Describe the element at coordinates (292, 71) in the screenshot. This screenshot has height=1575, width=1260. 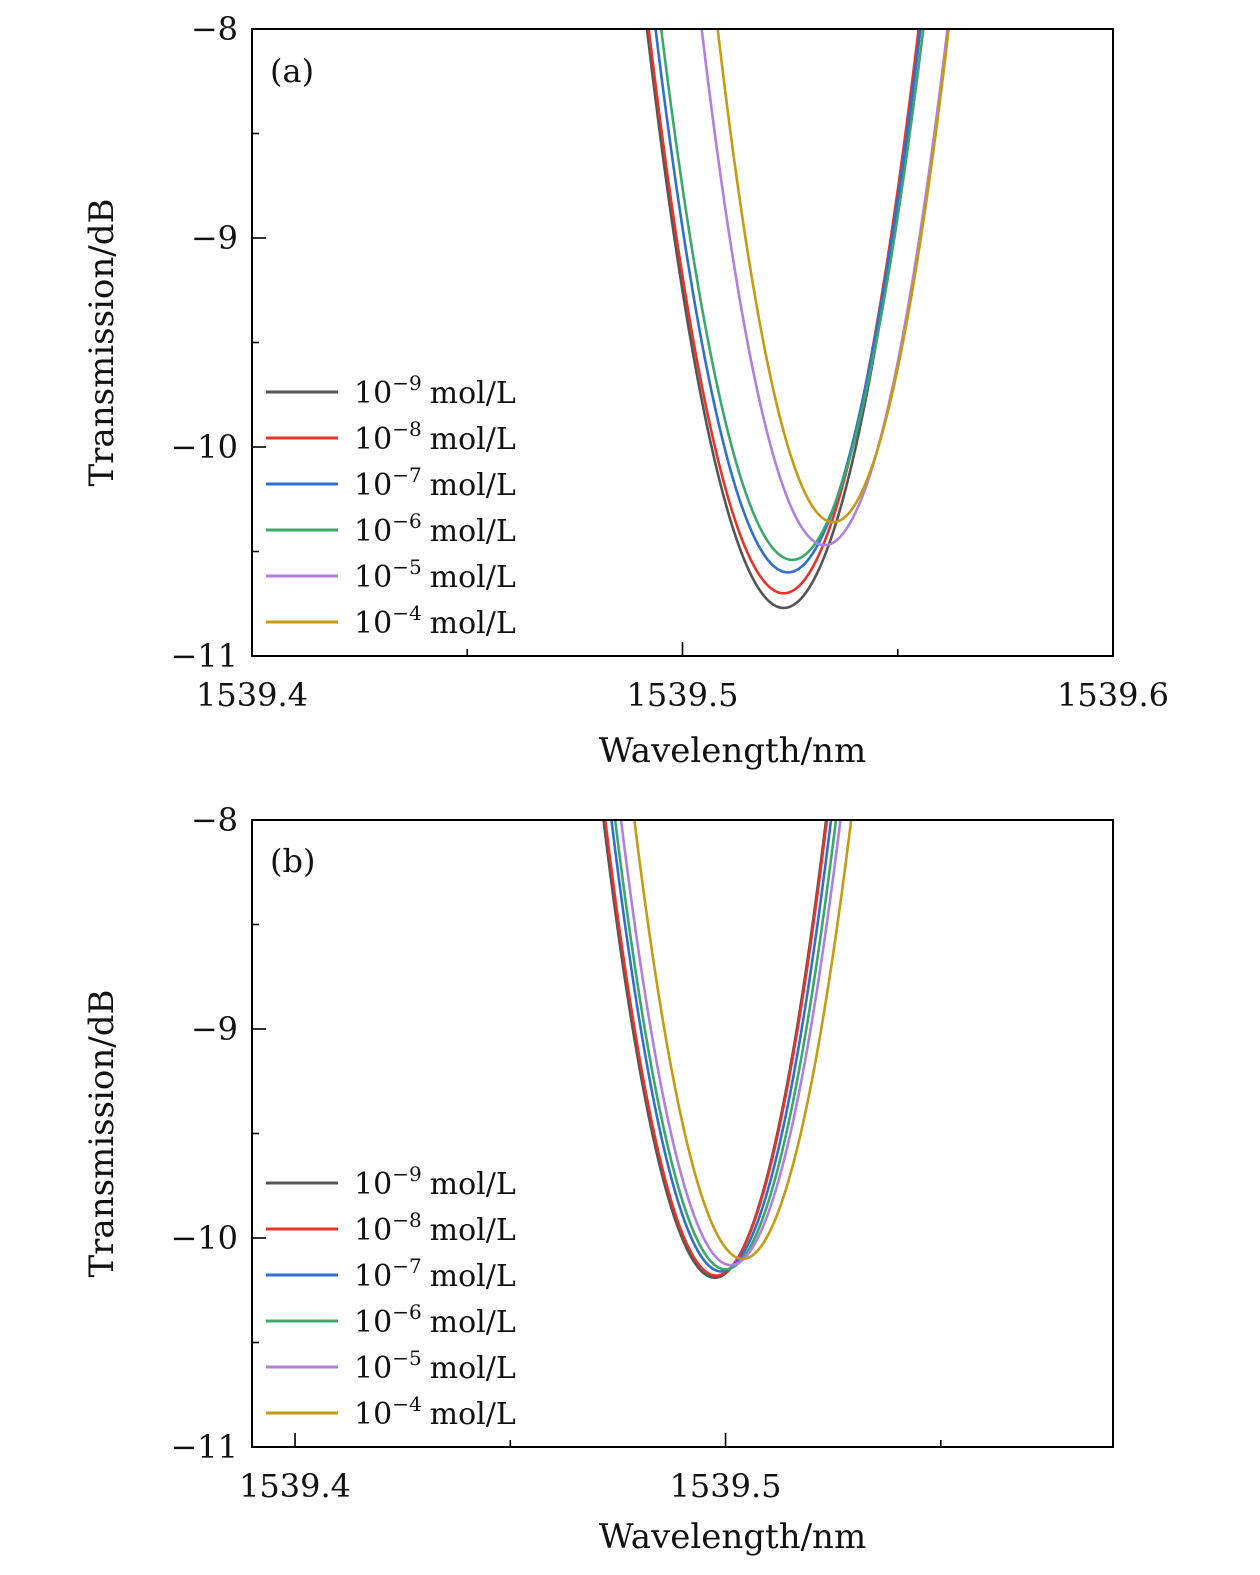
I see `panel-label: (a)` at that location.